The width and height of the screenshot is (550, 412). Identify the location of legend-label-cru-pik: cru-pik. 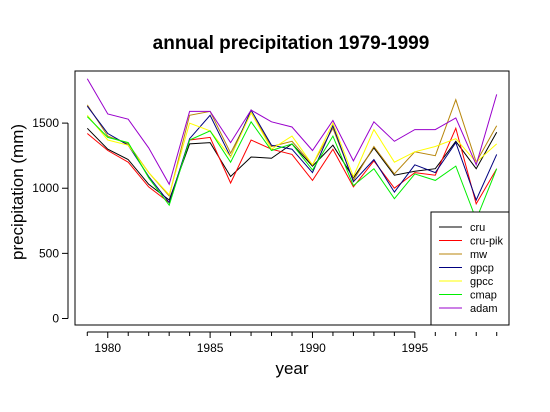
(487, 242).